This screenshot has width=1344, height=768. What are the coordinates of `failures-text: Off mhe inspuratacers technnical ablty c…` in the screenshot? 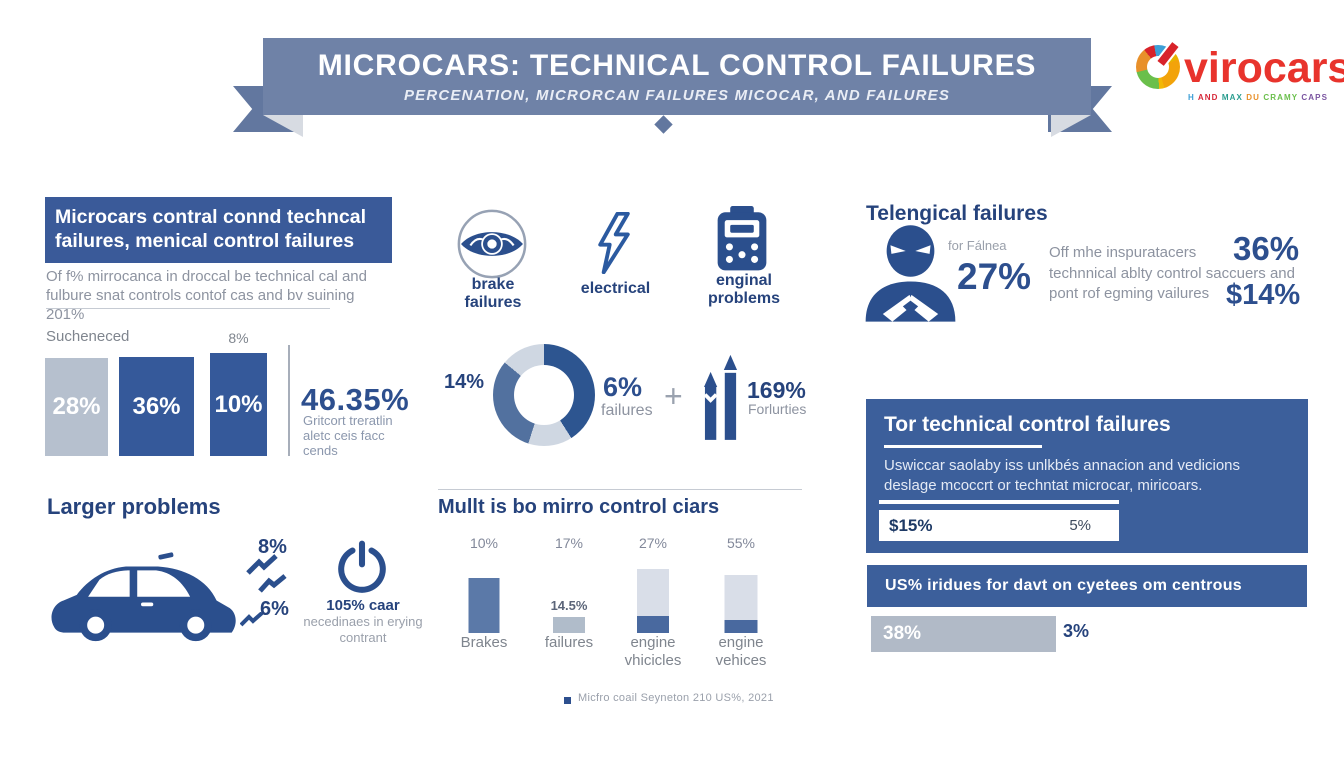 It's located at (1179, 274).